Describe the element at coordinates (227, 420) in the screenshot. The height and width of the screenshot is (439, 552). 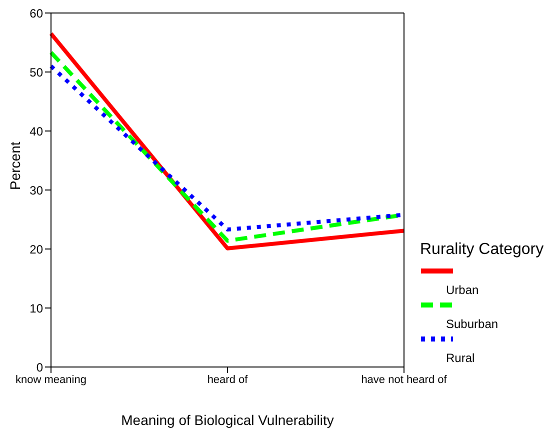
I see `x-axis-title: Meaning of Biological Vulnerability` at that location.